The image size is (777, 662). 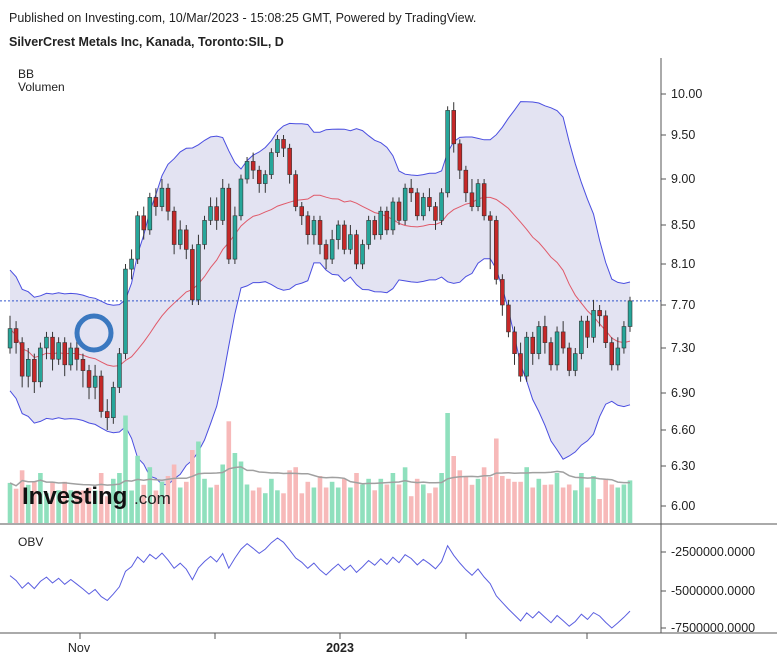 What do you see at coordinates (79, 648) in the screenshot?
I see `time-tick-label: Nov` at bounding box center [79, 648].